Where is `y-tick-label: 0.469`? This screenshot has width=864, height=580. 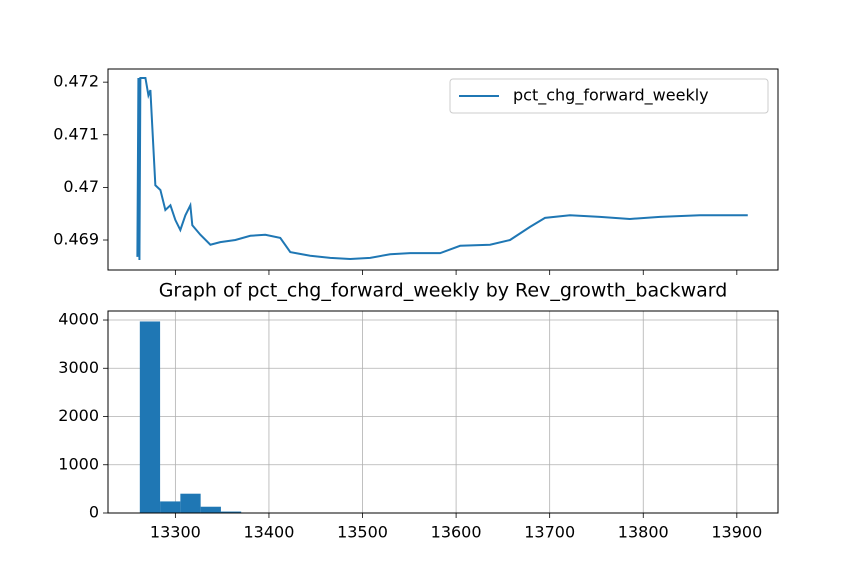
y-tick-label: 0.469 is located at coordinates (76, 239).